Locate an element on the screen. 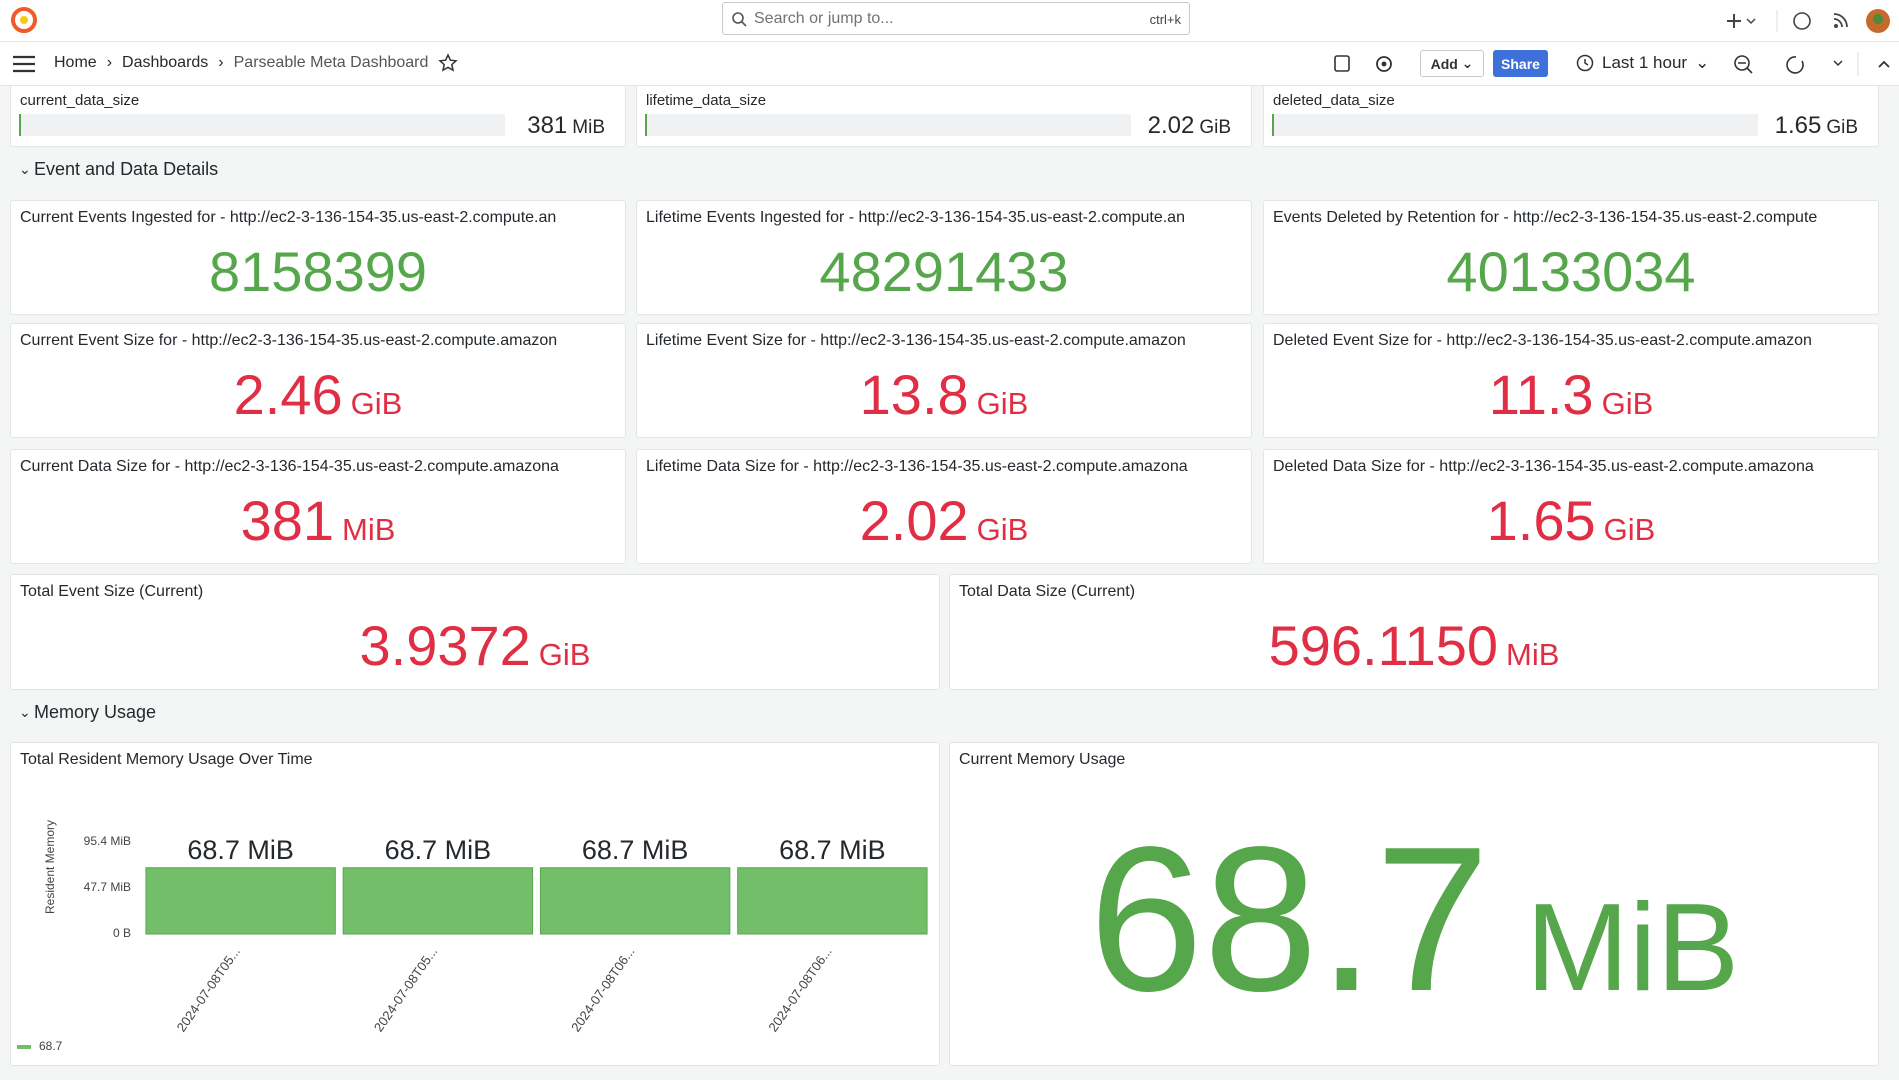  breadcrumb: Dashboards is located at coordinates (165, 62).